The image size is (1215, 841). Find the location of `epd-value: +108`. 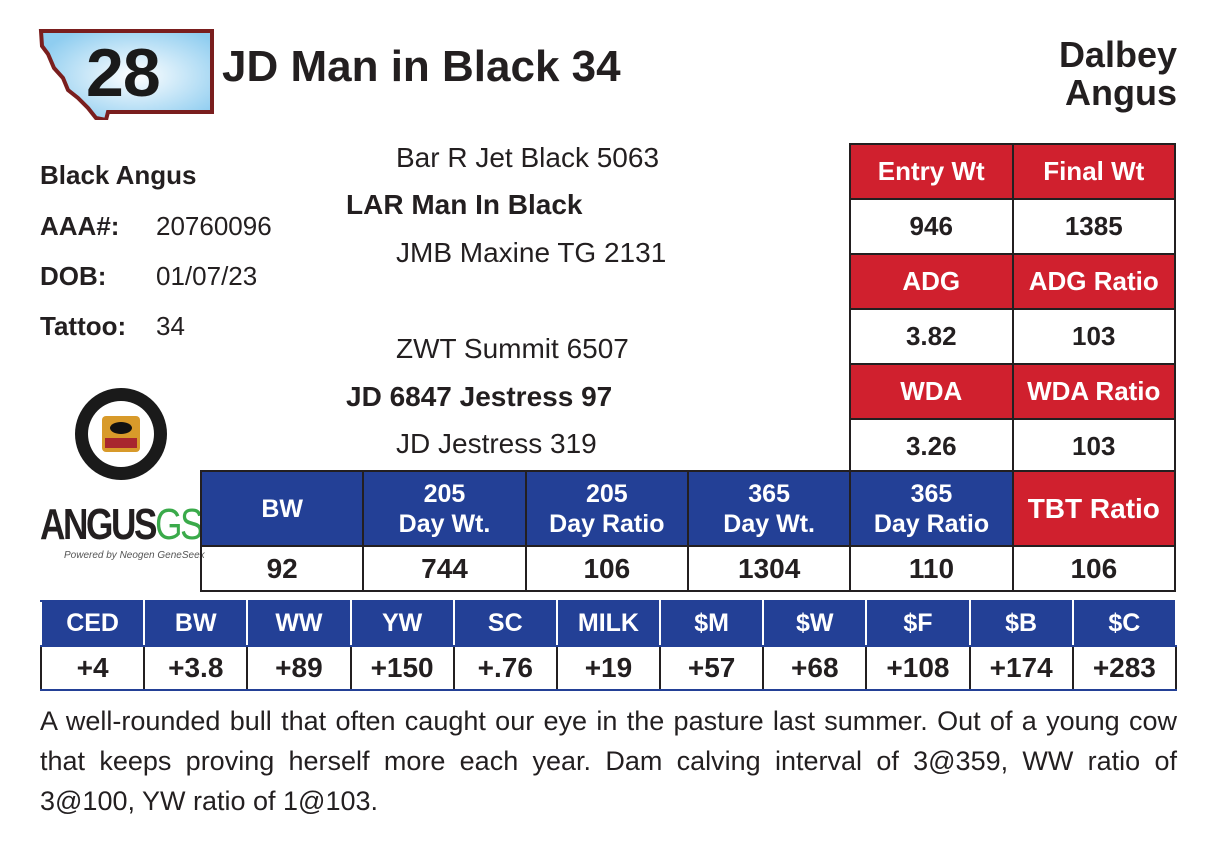

epd-value: +108 is located at coordinates (918, 668).